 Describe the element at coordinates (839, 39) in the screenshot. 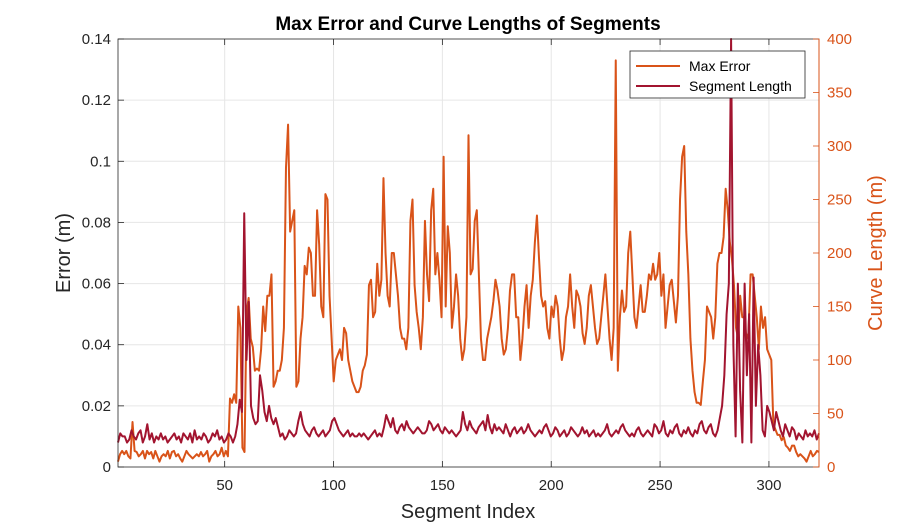

I see `y-right-tick-label: 400` at that location.